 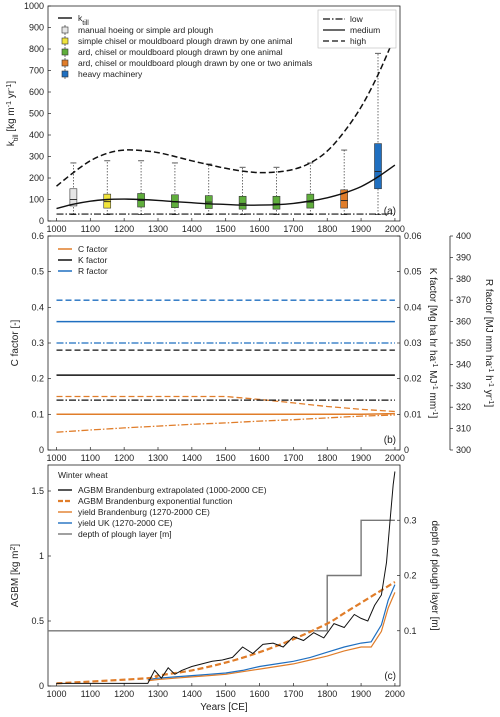 I want to click on panel-a-ylabel: ktill [kg m-1 yr-1], so click(x=13, y=113).